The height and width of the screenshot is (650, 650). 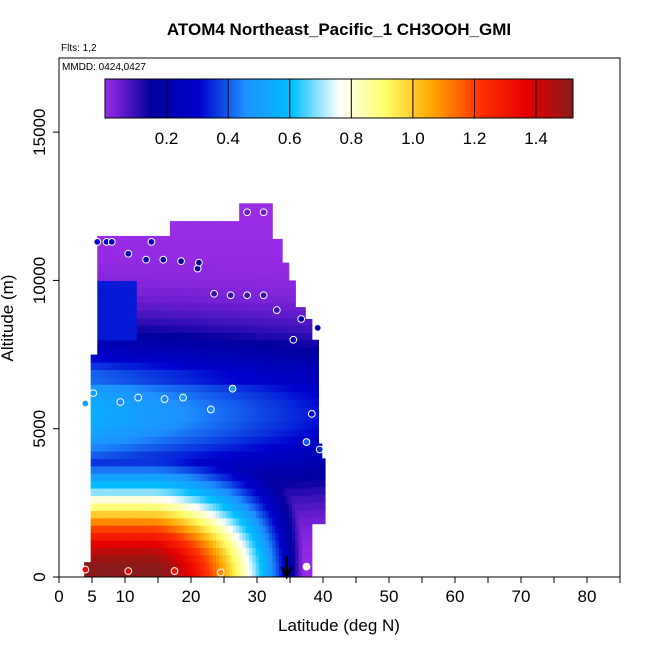 I want to click on x-tick-label: 50, so click(x=389, y=596).